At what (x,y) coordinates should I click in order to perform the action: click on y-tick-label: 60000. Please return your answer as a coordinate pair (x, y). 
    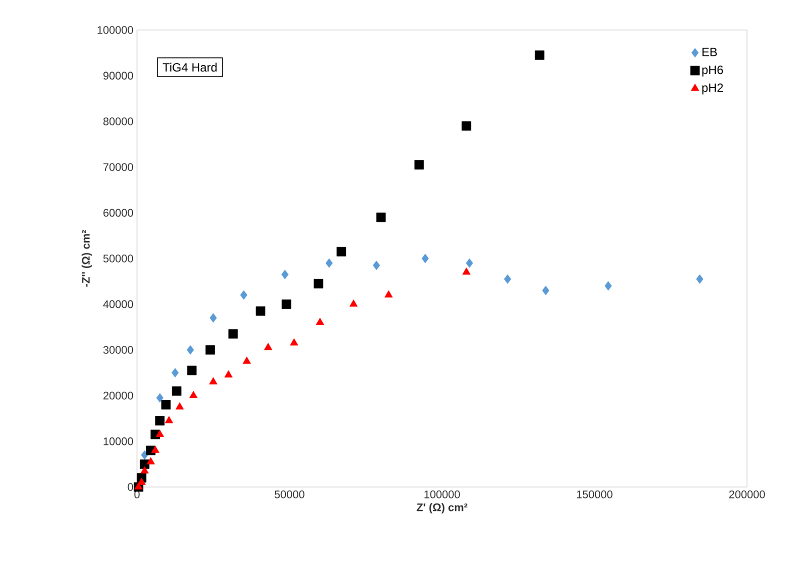
    Looking at the image, I should click on (118, 212).